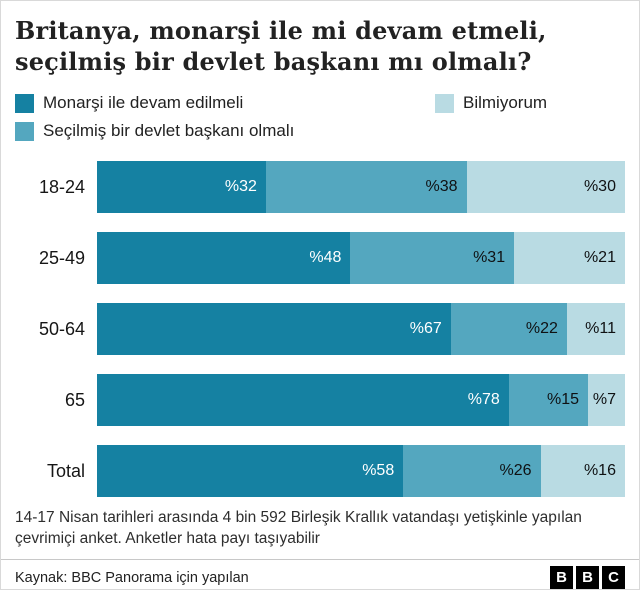 The image size is (640, 596). Describe the element at coordinates (65, 470) in the screenshot. I see `category-label: Total` at that location.